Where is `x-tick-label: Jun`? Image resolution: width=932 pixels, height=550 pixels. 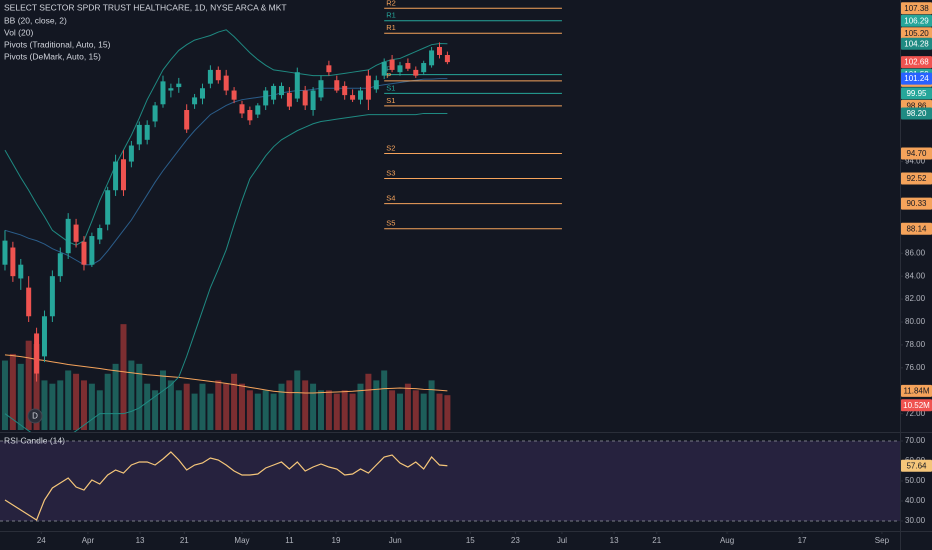
x-tick-label: Jun is located at coordinates (395, 540).